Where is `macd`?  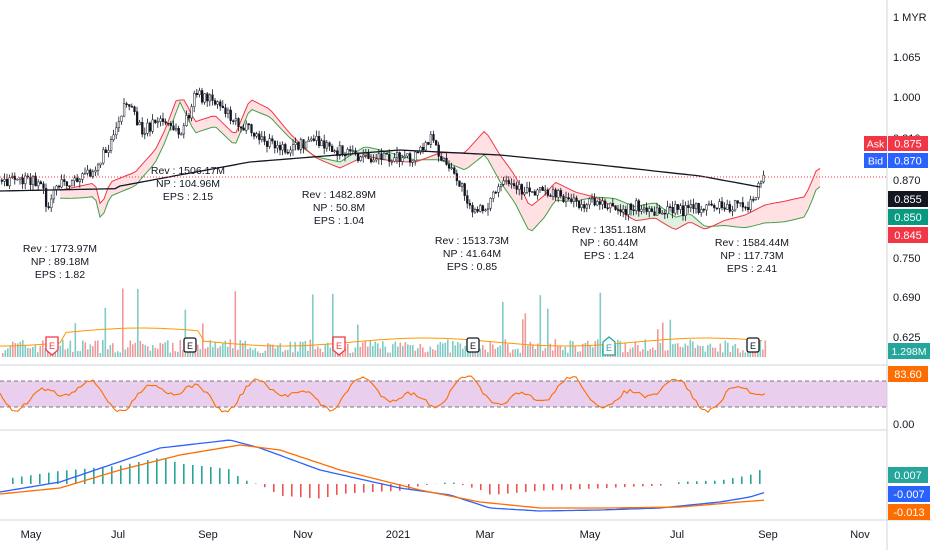 macd is located at coordinates (382, 475).